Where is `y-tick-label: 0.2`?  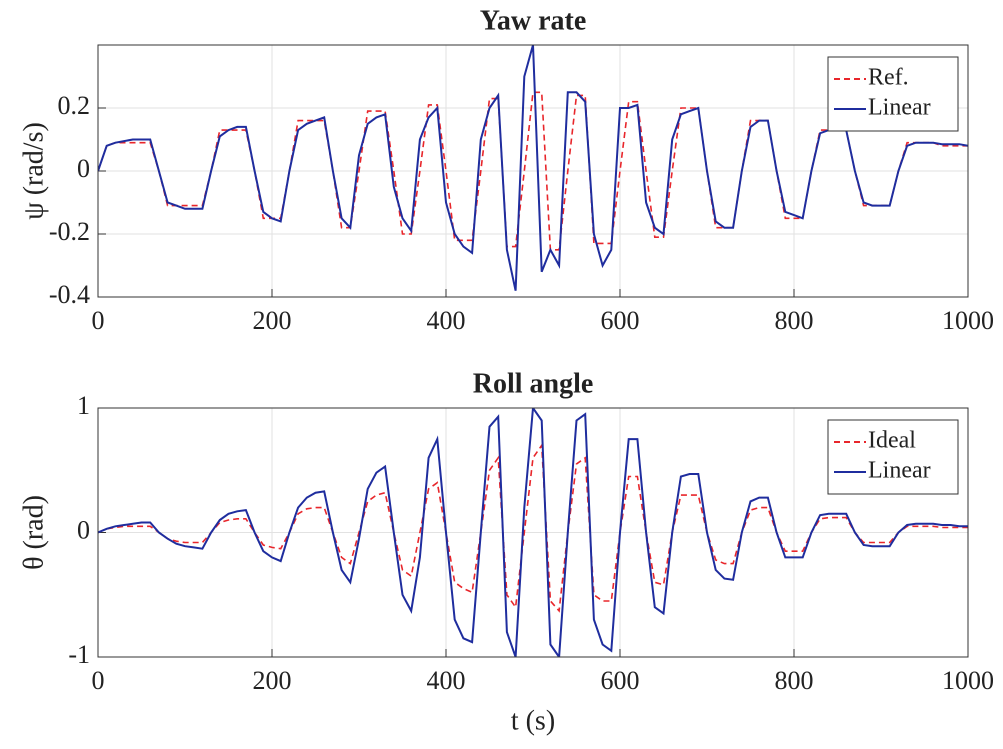
y-tick-label: 0.2 is located at coordinates (74, 105).